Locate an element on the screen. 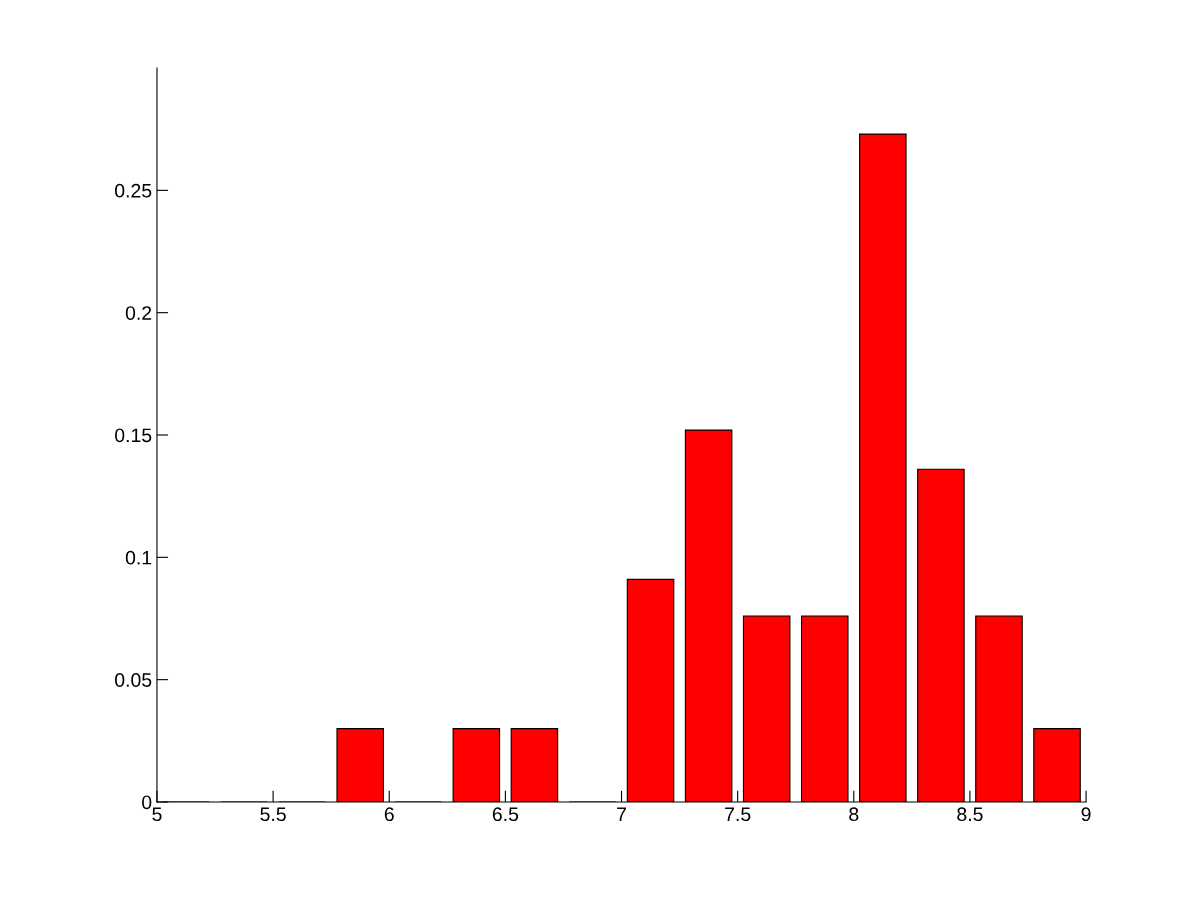 Image resolution: width=1201 pixels, height=901 pixels. y-tick-label: 0 is located at coordinates (147, 802).